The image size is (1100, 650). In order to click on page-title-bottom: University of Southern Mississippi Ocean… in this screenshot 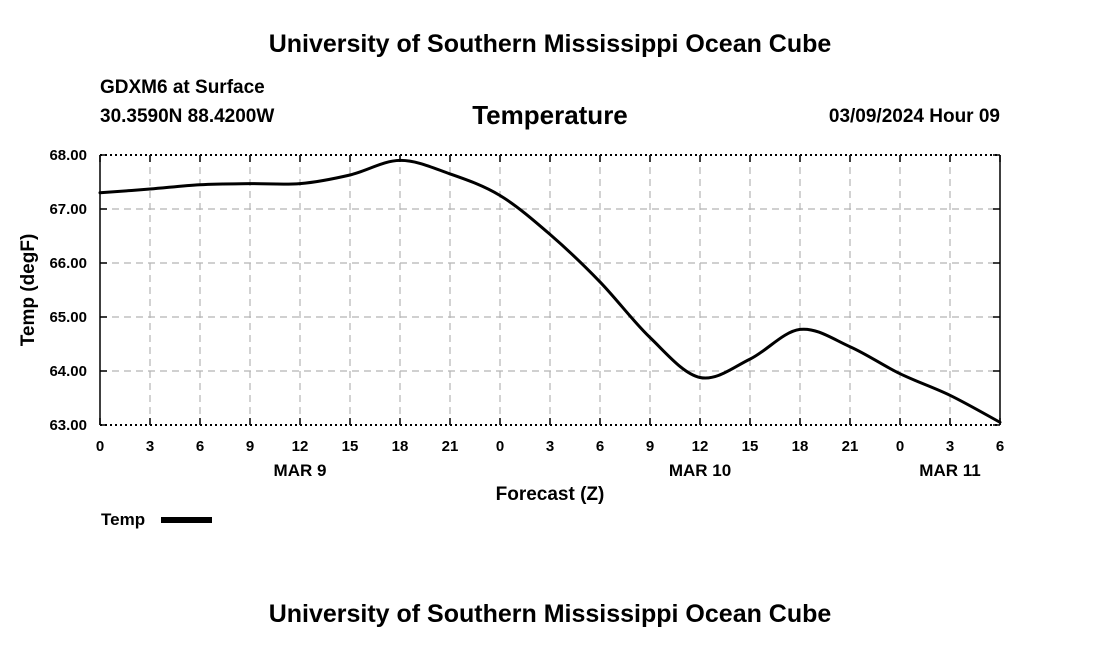, I will do `click(550, 614)`.